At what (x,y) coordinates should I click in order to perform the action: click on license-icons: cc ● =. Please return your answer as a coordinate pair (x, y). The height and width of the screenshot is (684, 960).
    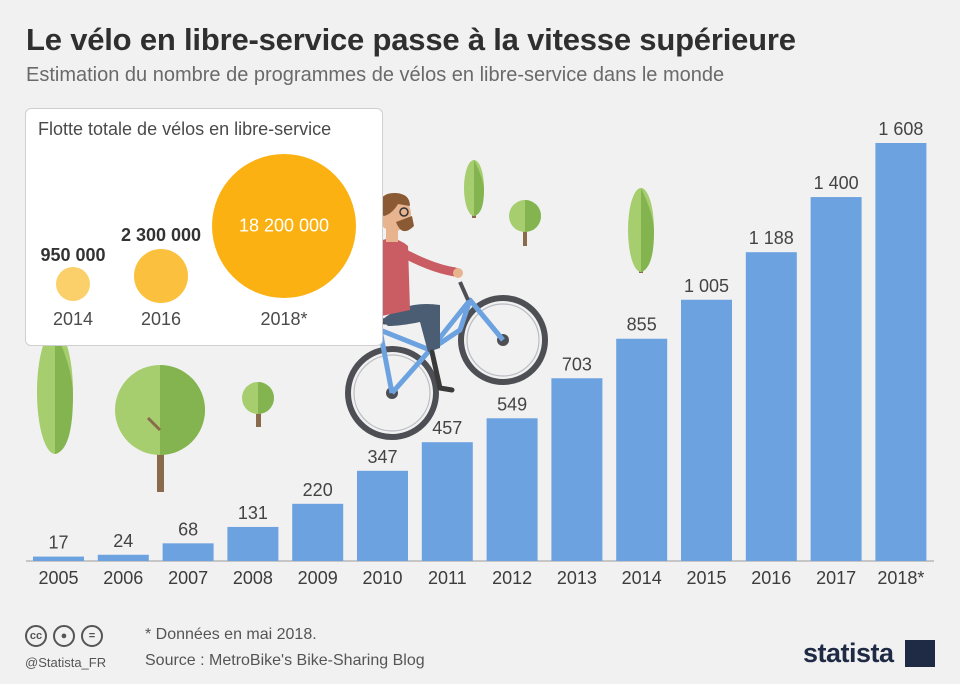
    Looking at the image, I should click on (64, 636).